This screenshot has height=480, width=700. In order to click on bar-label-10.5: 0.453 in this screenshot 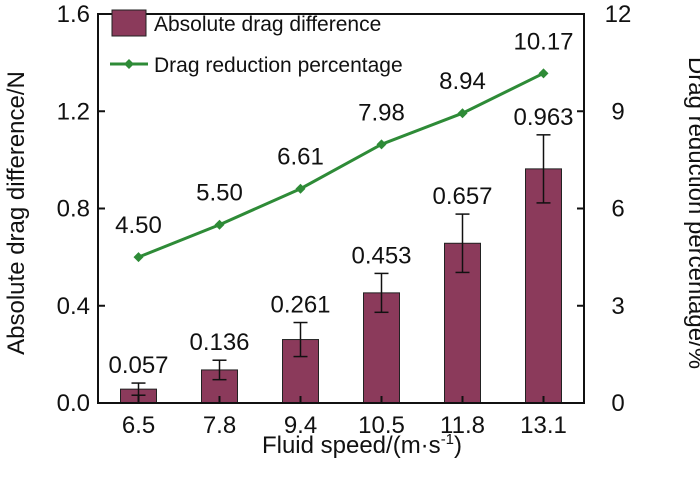, I will do `click(381, 255)`.